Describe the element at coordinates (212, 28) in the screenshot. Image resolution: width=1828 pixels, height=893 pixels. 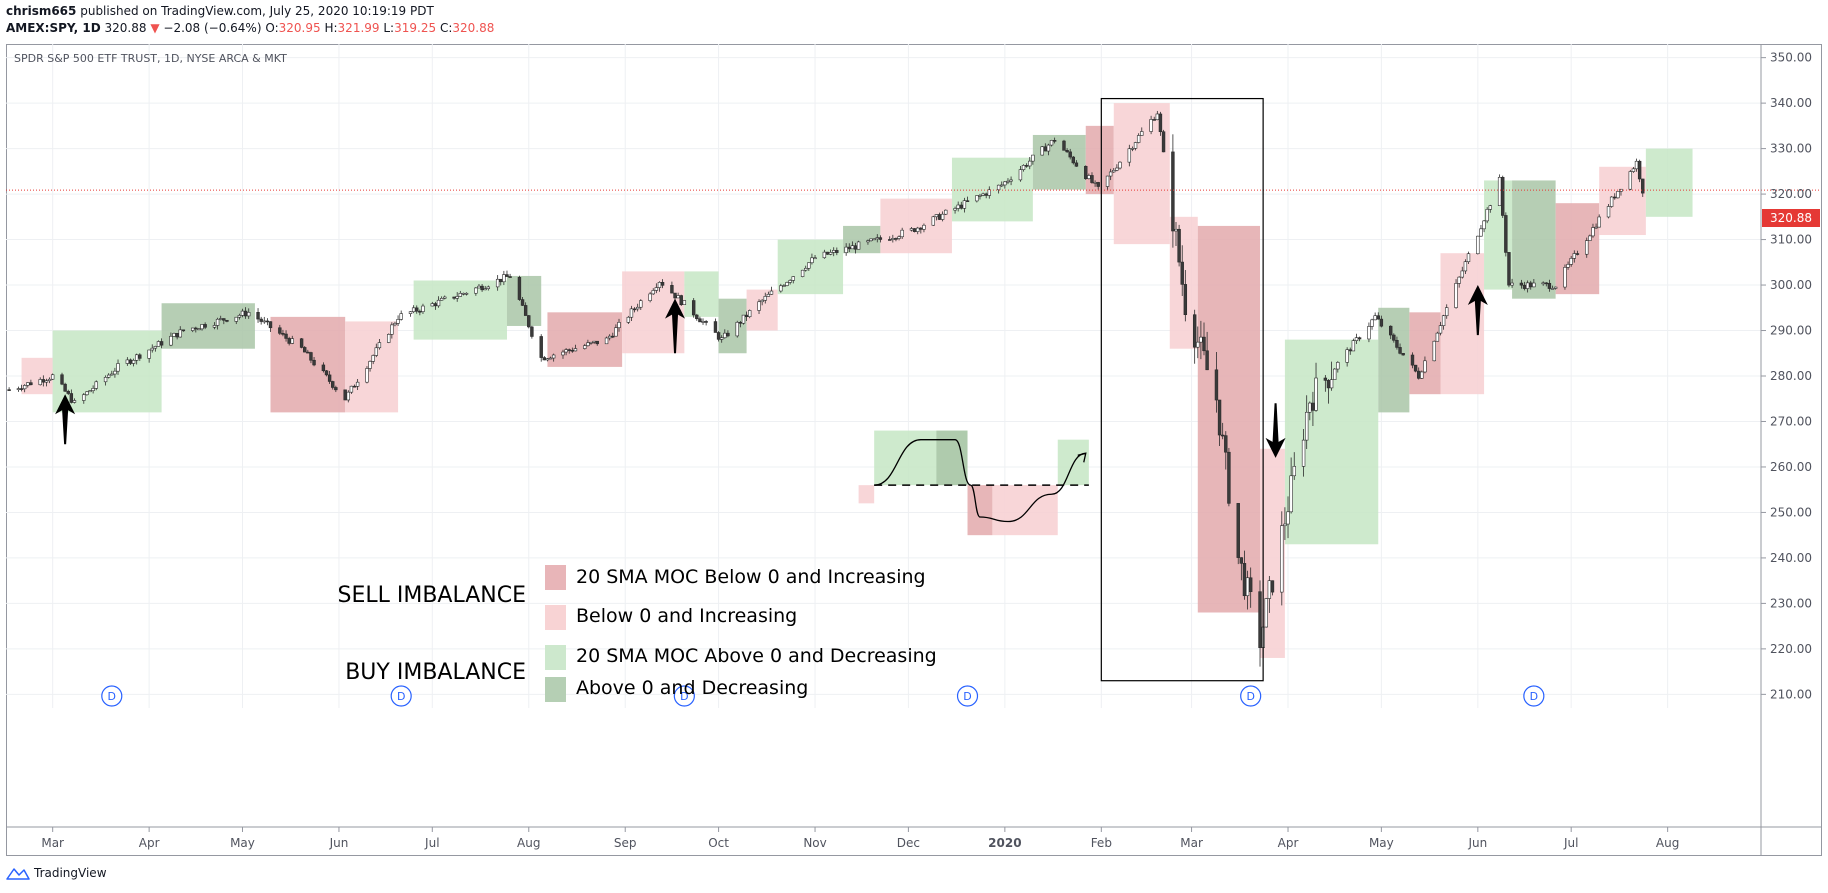
I see `change-value: −2.08 (−0.64%)` at that location.